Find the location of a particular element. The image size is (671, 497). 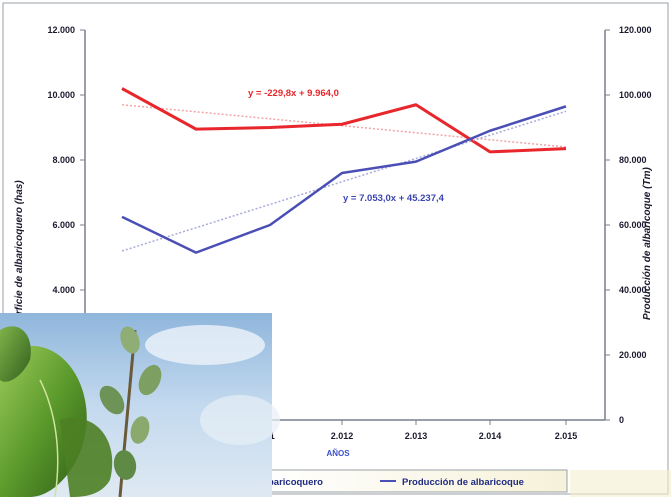

legend-entry-surface: baricoquero is located at coordinates (295, 482).